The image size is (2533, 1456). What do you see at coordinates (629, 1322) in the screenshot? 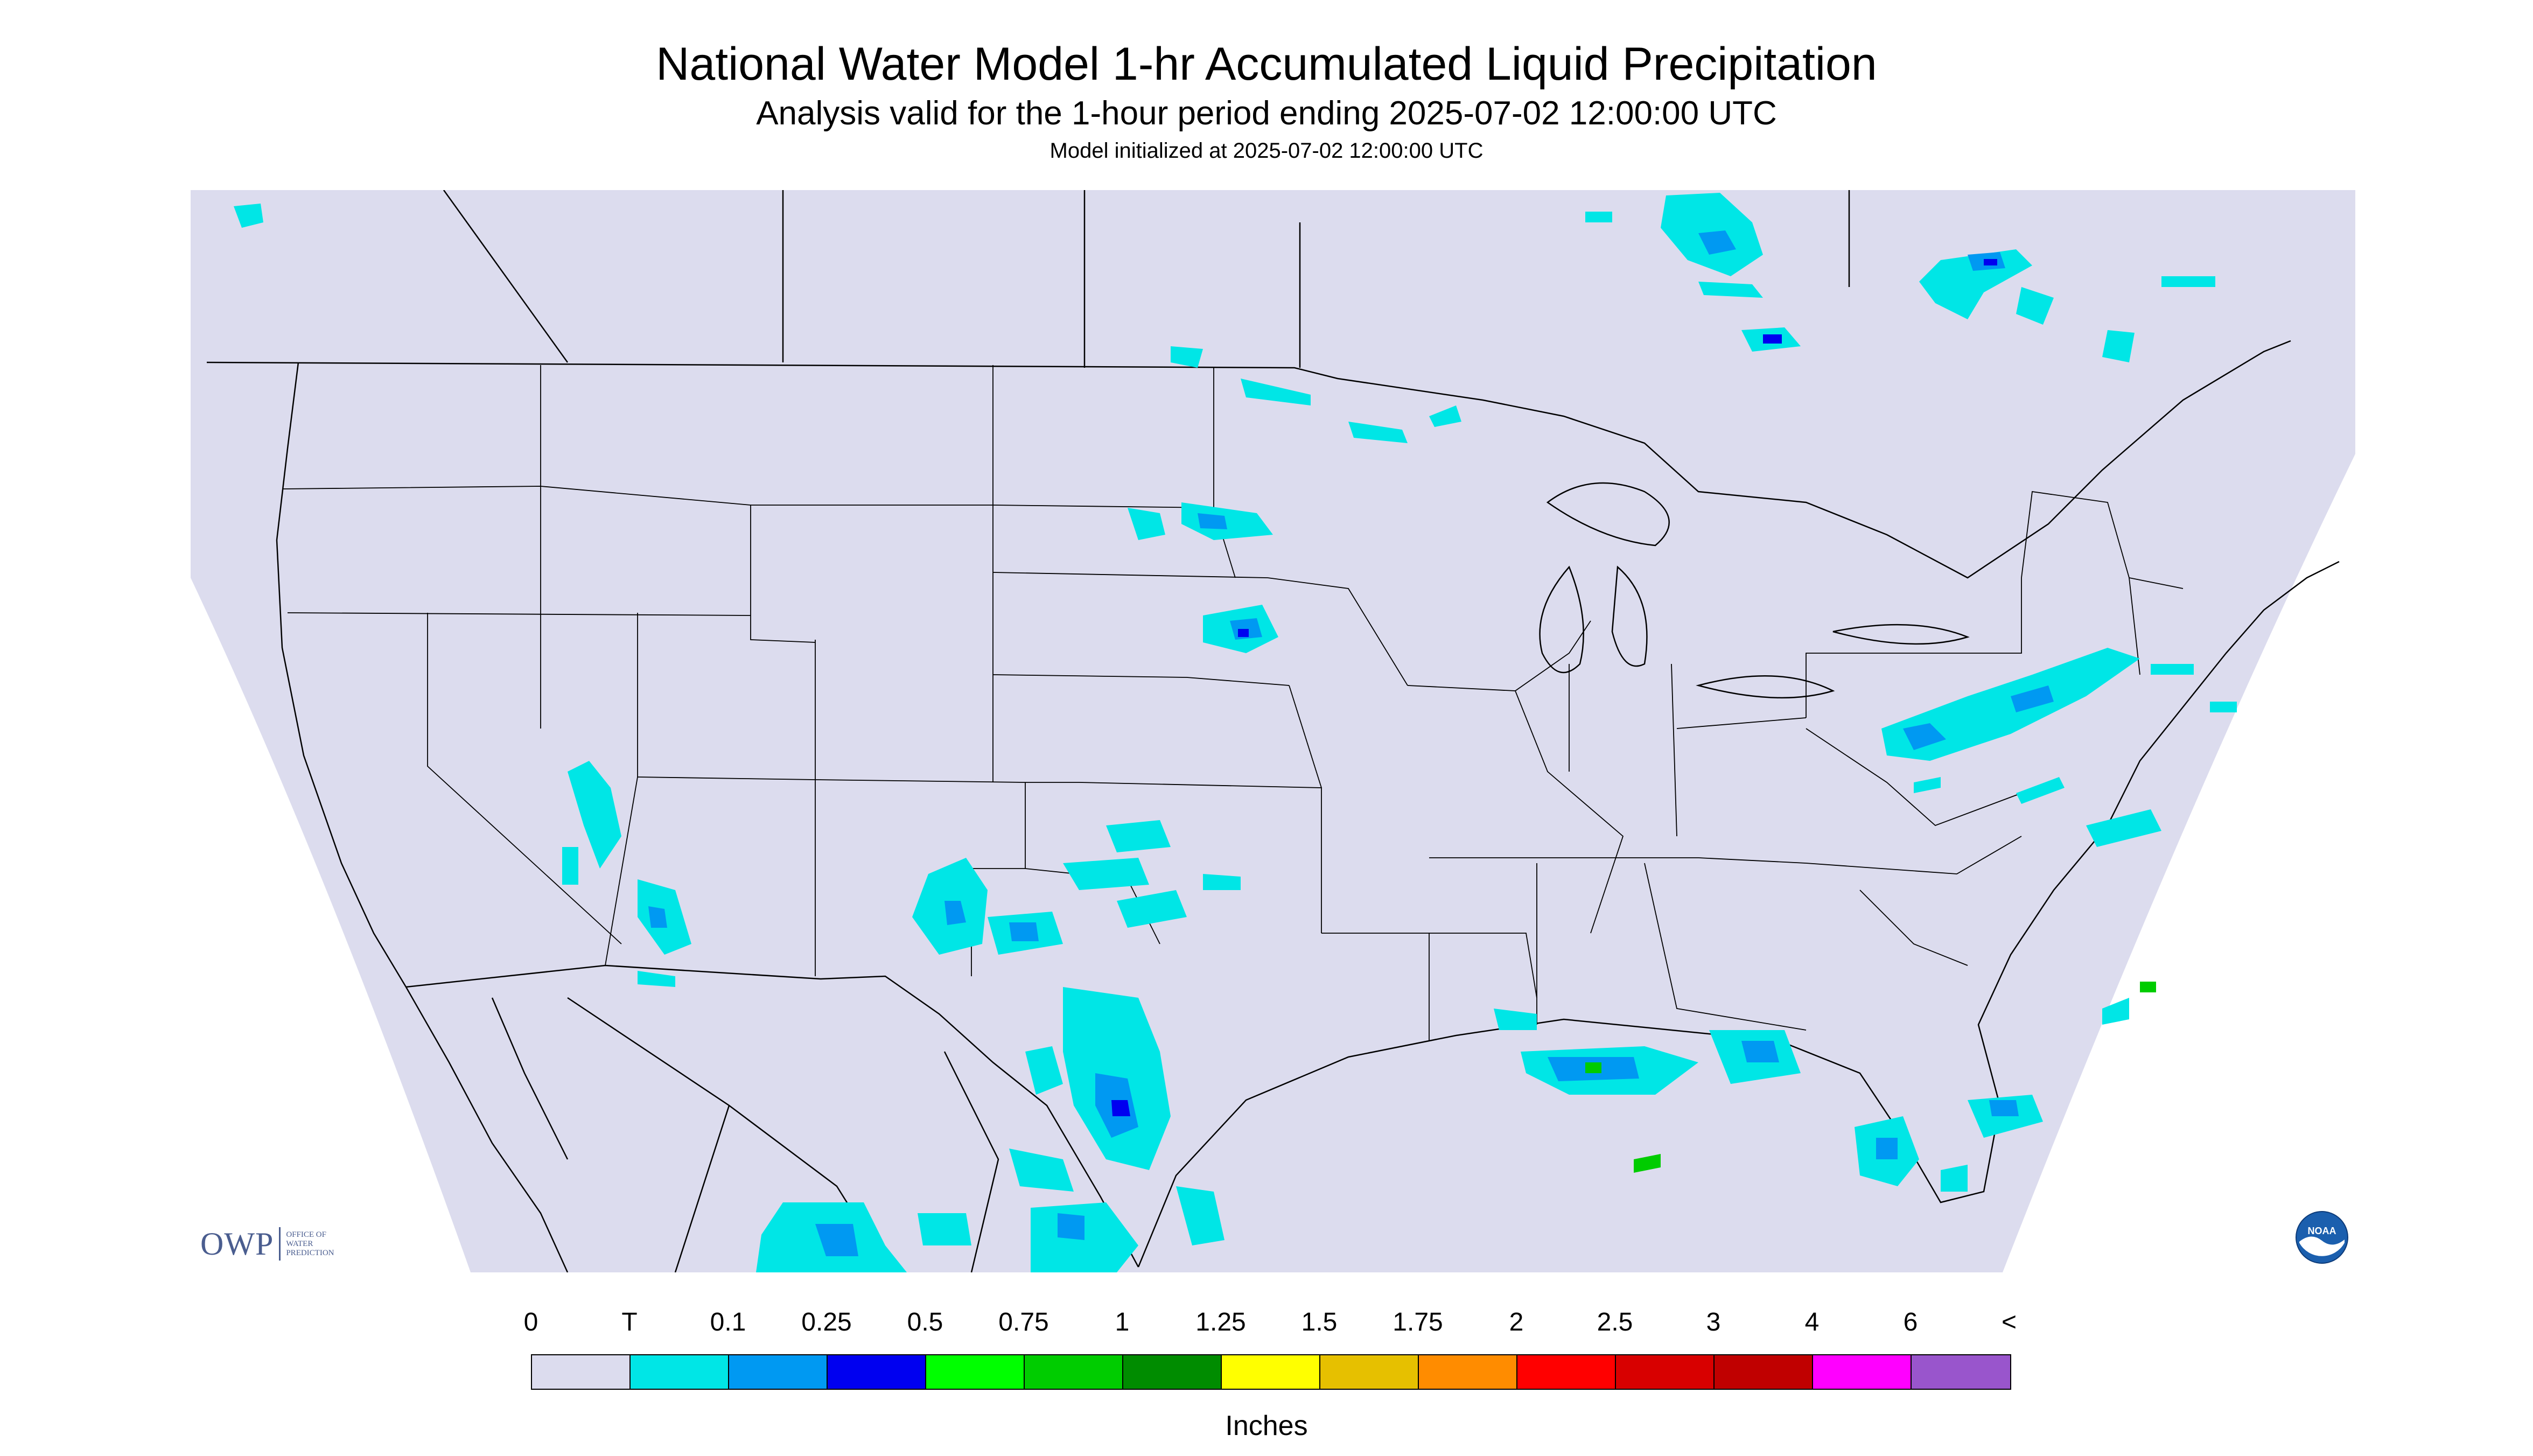
I see `legend-tick-label: T` at bounding box center [629, 1322].